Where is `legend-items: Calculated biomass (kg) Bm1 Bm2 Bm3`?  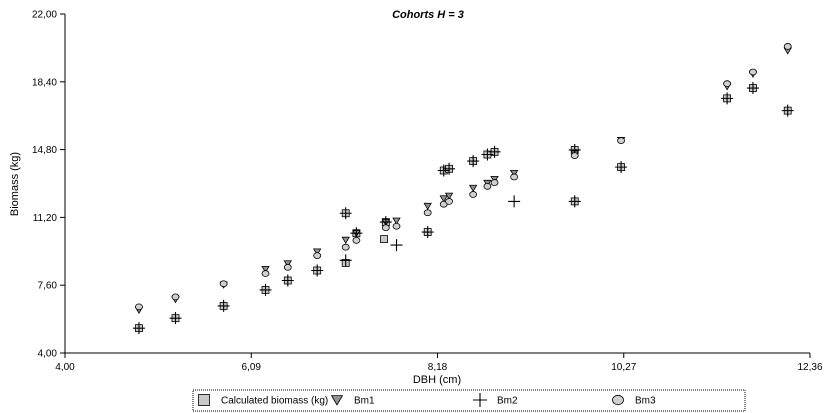
legend-items: Calculated biomass (kg) Bm1 Bm2 Bm3 is located at coordinates (427, 400).